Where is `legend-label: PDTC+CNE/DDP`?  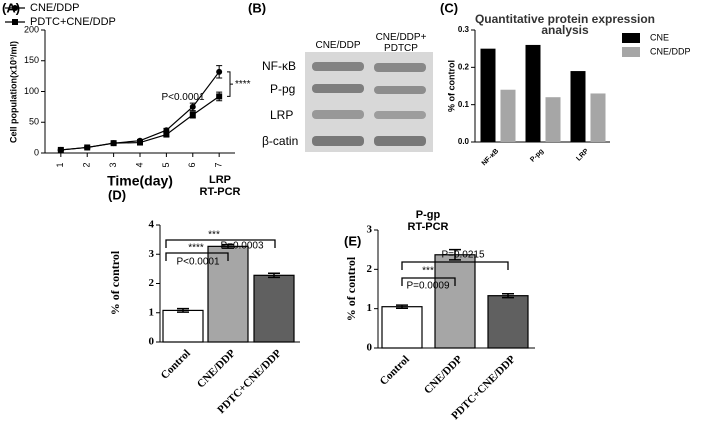
legend-label: PDTC+CNE/DDP is located at coordinates (73, 22).